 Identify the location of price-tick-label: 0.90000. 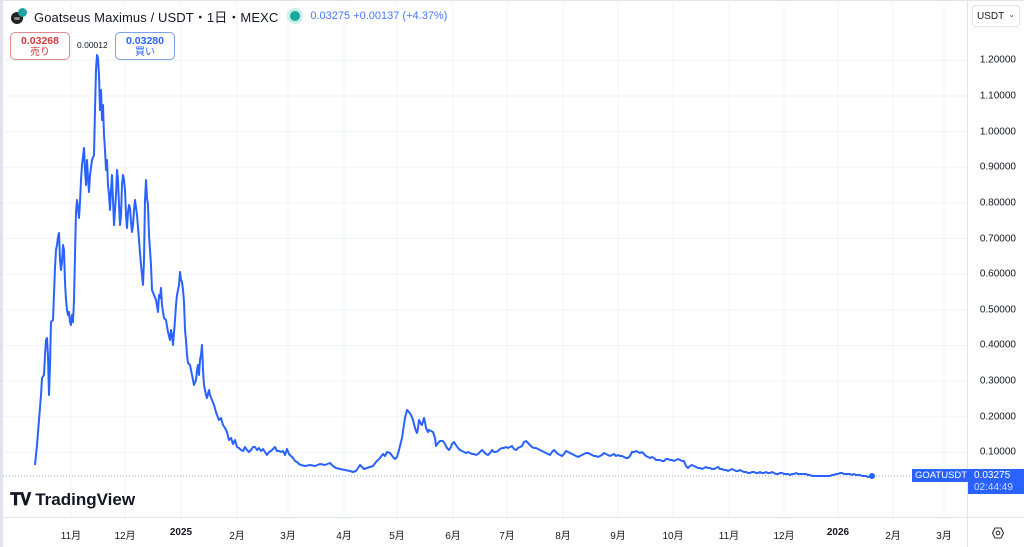
(997, 167).